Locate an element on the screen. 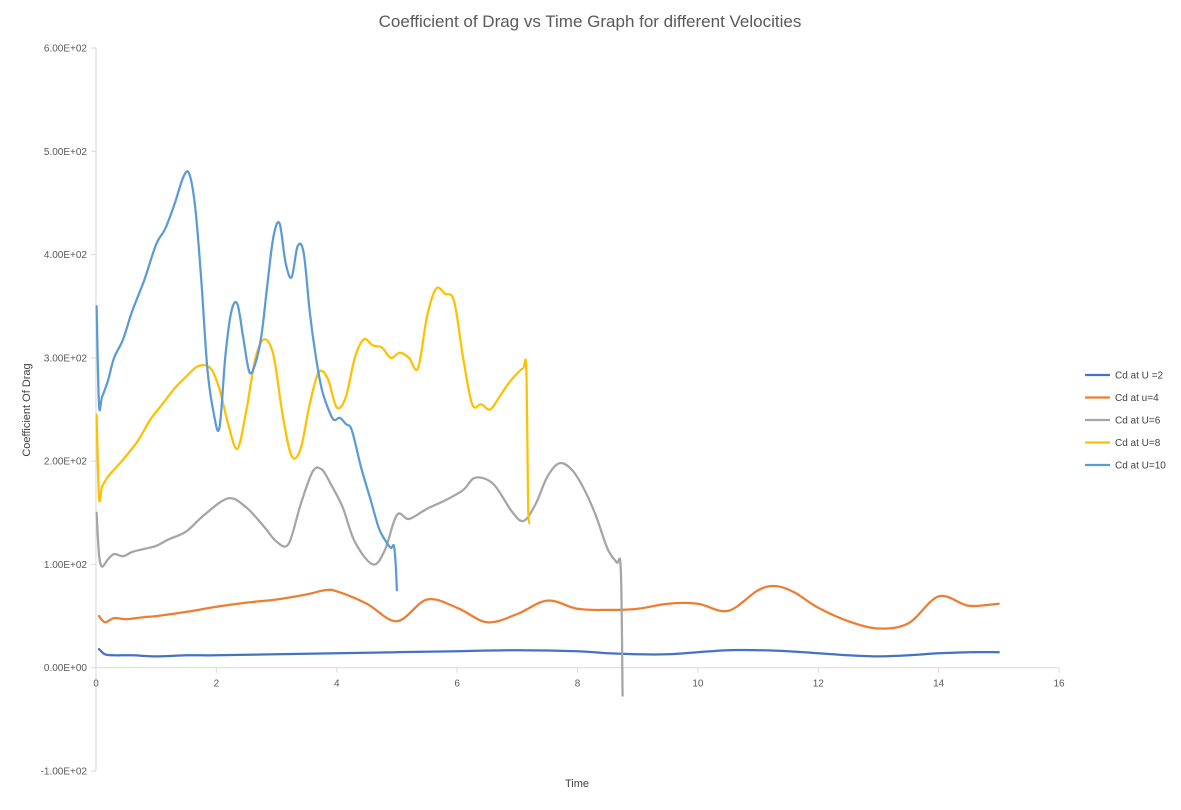 This screenshot has height=810, width=1181. y-tick-label: 1.00E+02 is located at coordinates (66, 565).